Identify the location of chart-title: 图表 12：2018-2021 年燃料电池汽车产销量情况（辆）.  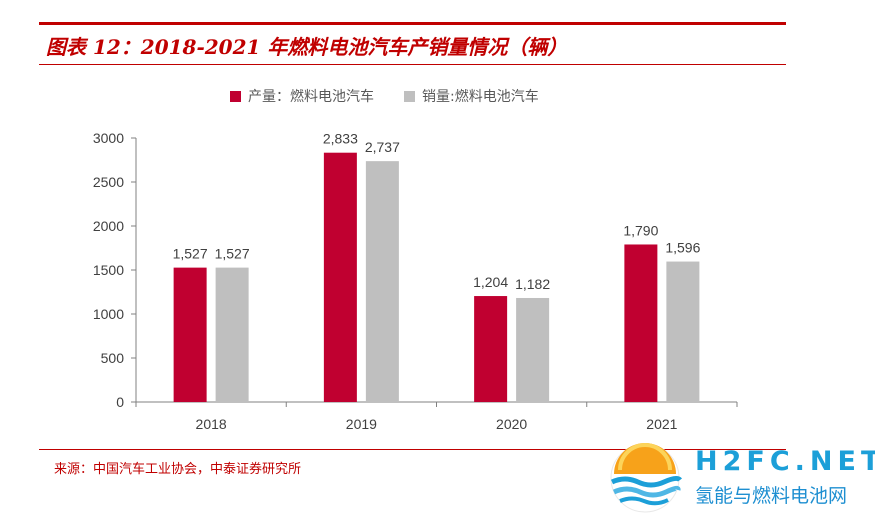
(307, 47).